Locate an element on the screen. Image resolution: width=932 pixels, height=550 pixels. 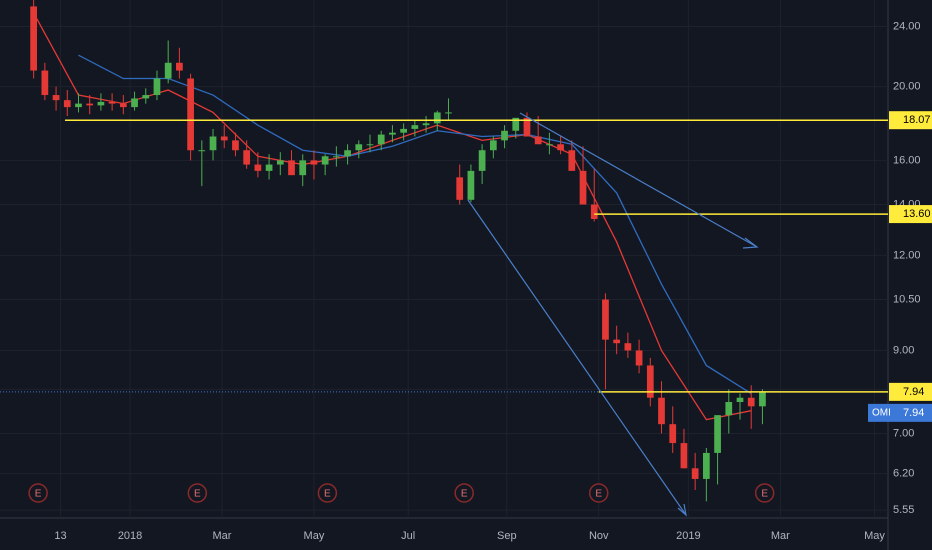
x-tick-label: 2019 is located at coordinates (688, 536).